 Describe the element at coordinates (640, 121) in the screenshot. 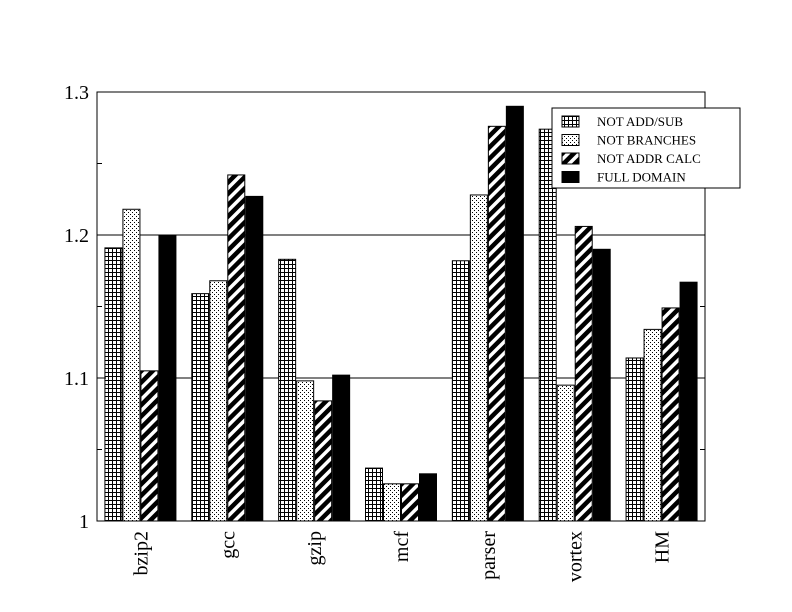

I see `legend-label-0: NOT ADD/SUB` at that location.